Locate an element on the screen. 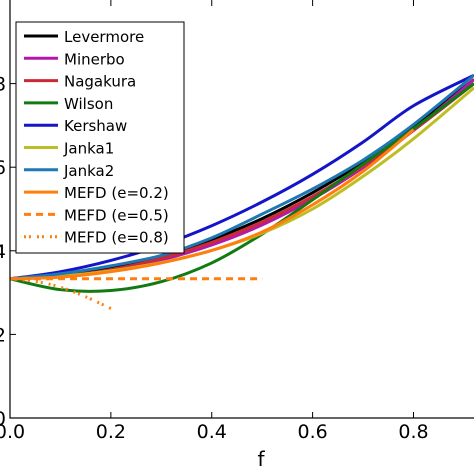 This screenshot has height=474, width=474. x-tick-label-3: 0.6 is located at coordinates (312, 432).